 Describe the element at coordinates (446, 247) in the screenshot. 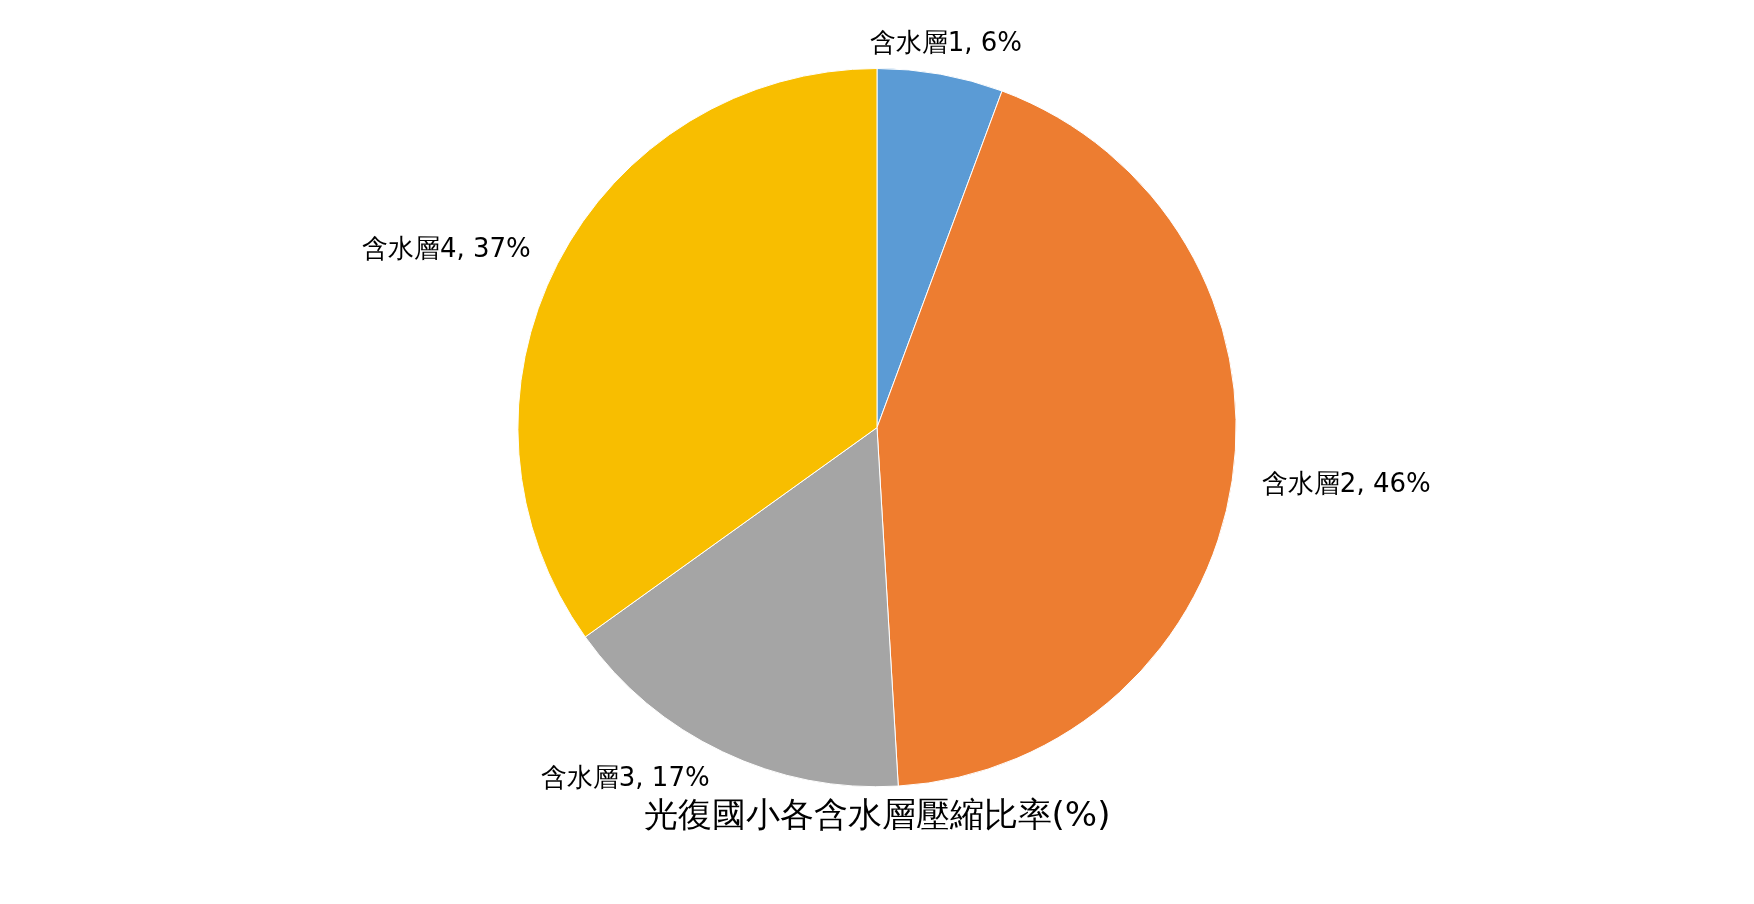

I see `slice-label: 含水層4, 37%` at that location.